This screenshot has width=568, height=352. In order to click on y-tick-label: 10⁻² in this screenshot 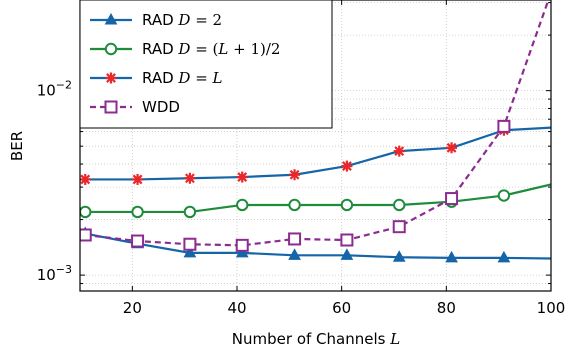, I will do `click(54, 89)`.